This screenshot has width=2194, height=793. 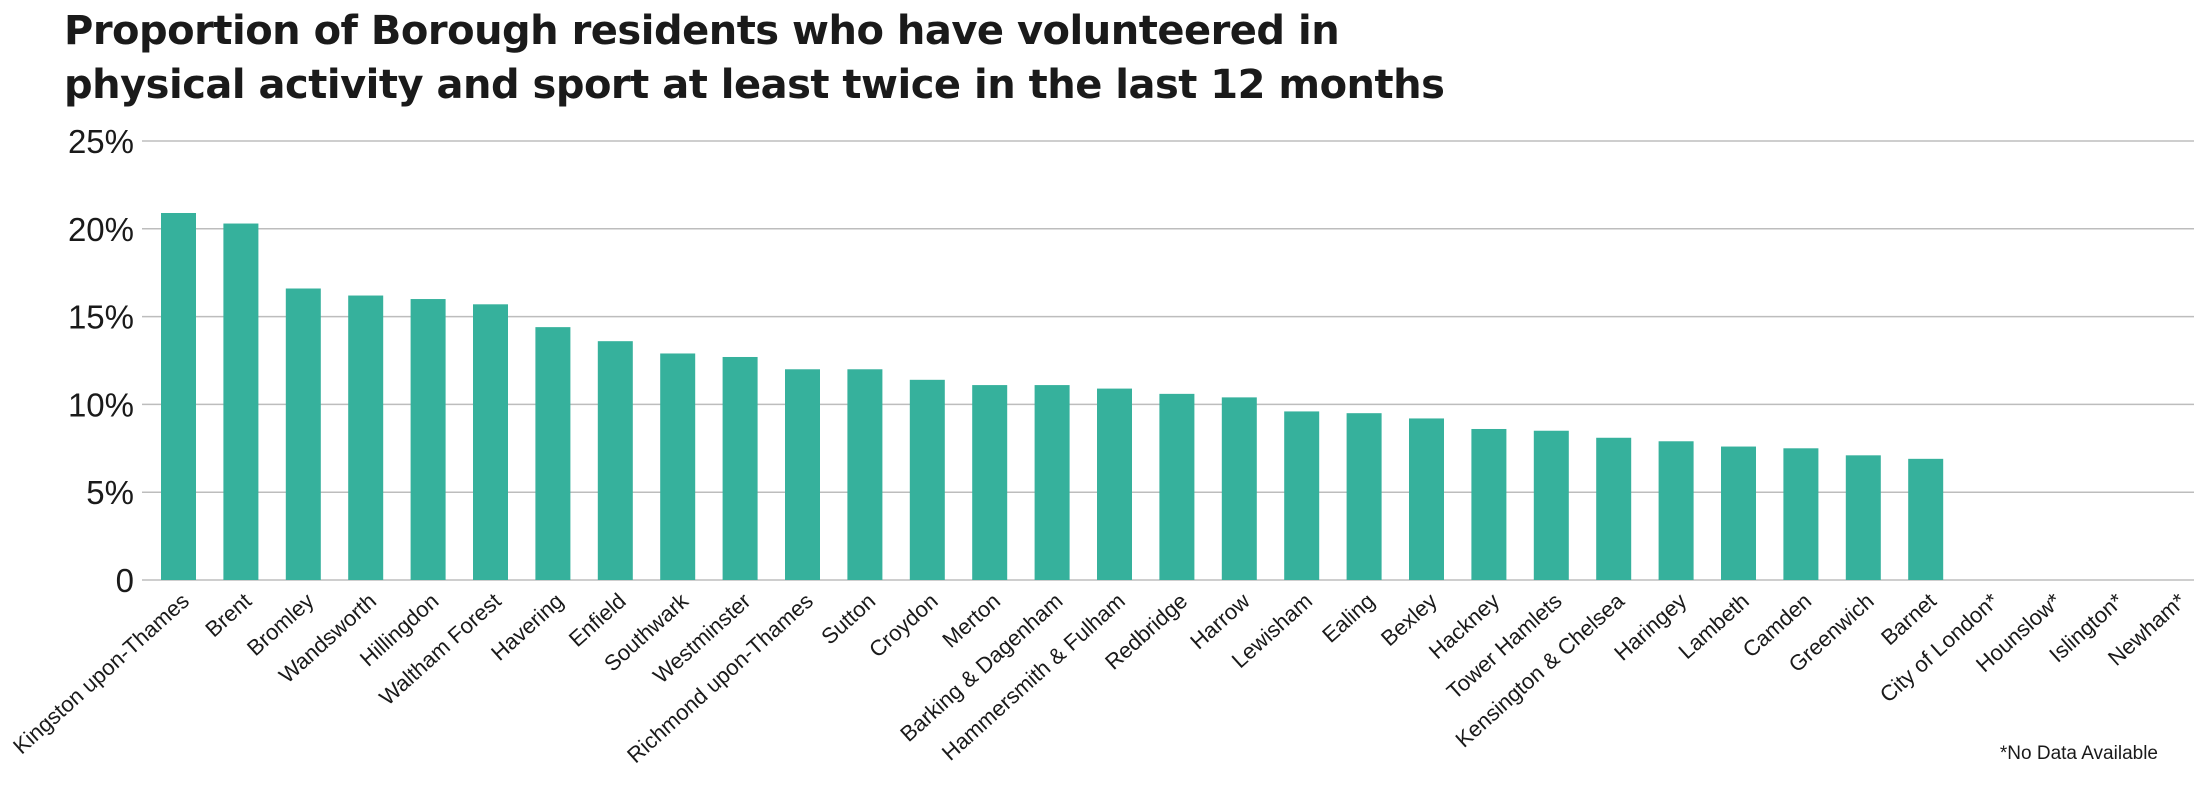 I want to click on x-tick-label: Lambeth, so click(x=1713, y=626).